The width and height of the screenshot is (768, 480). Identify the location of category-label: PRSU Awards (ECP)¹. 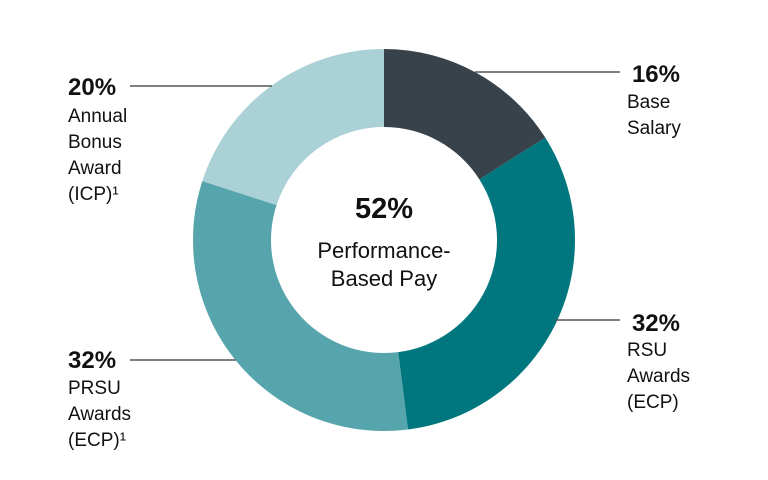
(99, 414).